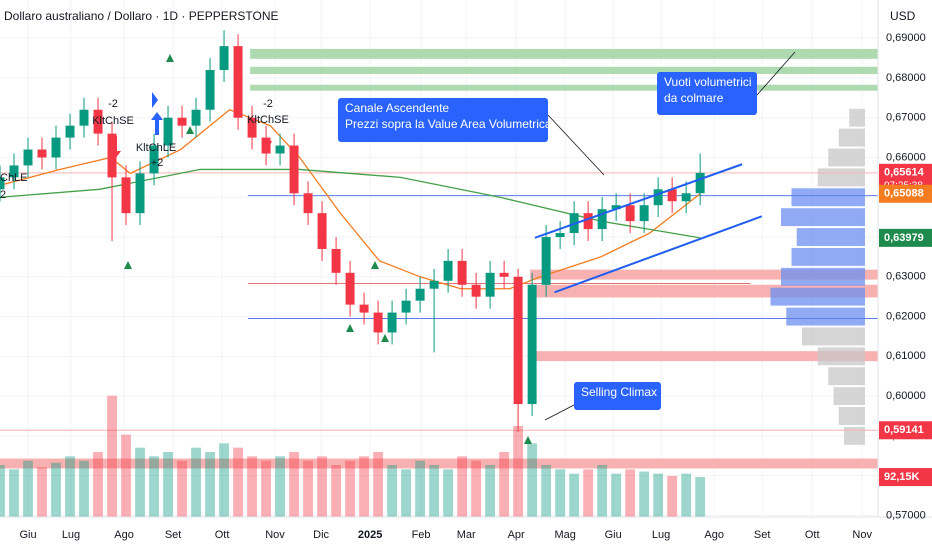 The width and height of the screenshot is (932, 550). Describe the element at coordinates (906, 118) in the screenshot. I see `y-tick-label: 0,67000` at that location.